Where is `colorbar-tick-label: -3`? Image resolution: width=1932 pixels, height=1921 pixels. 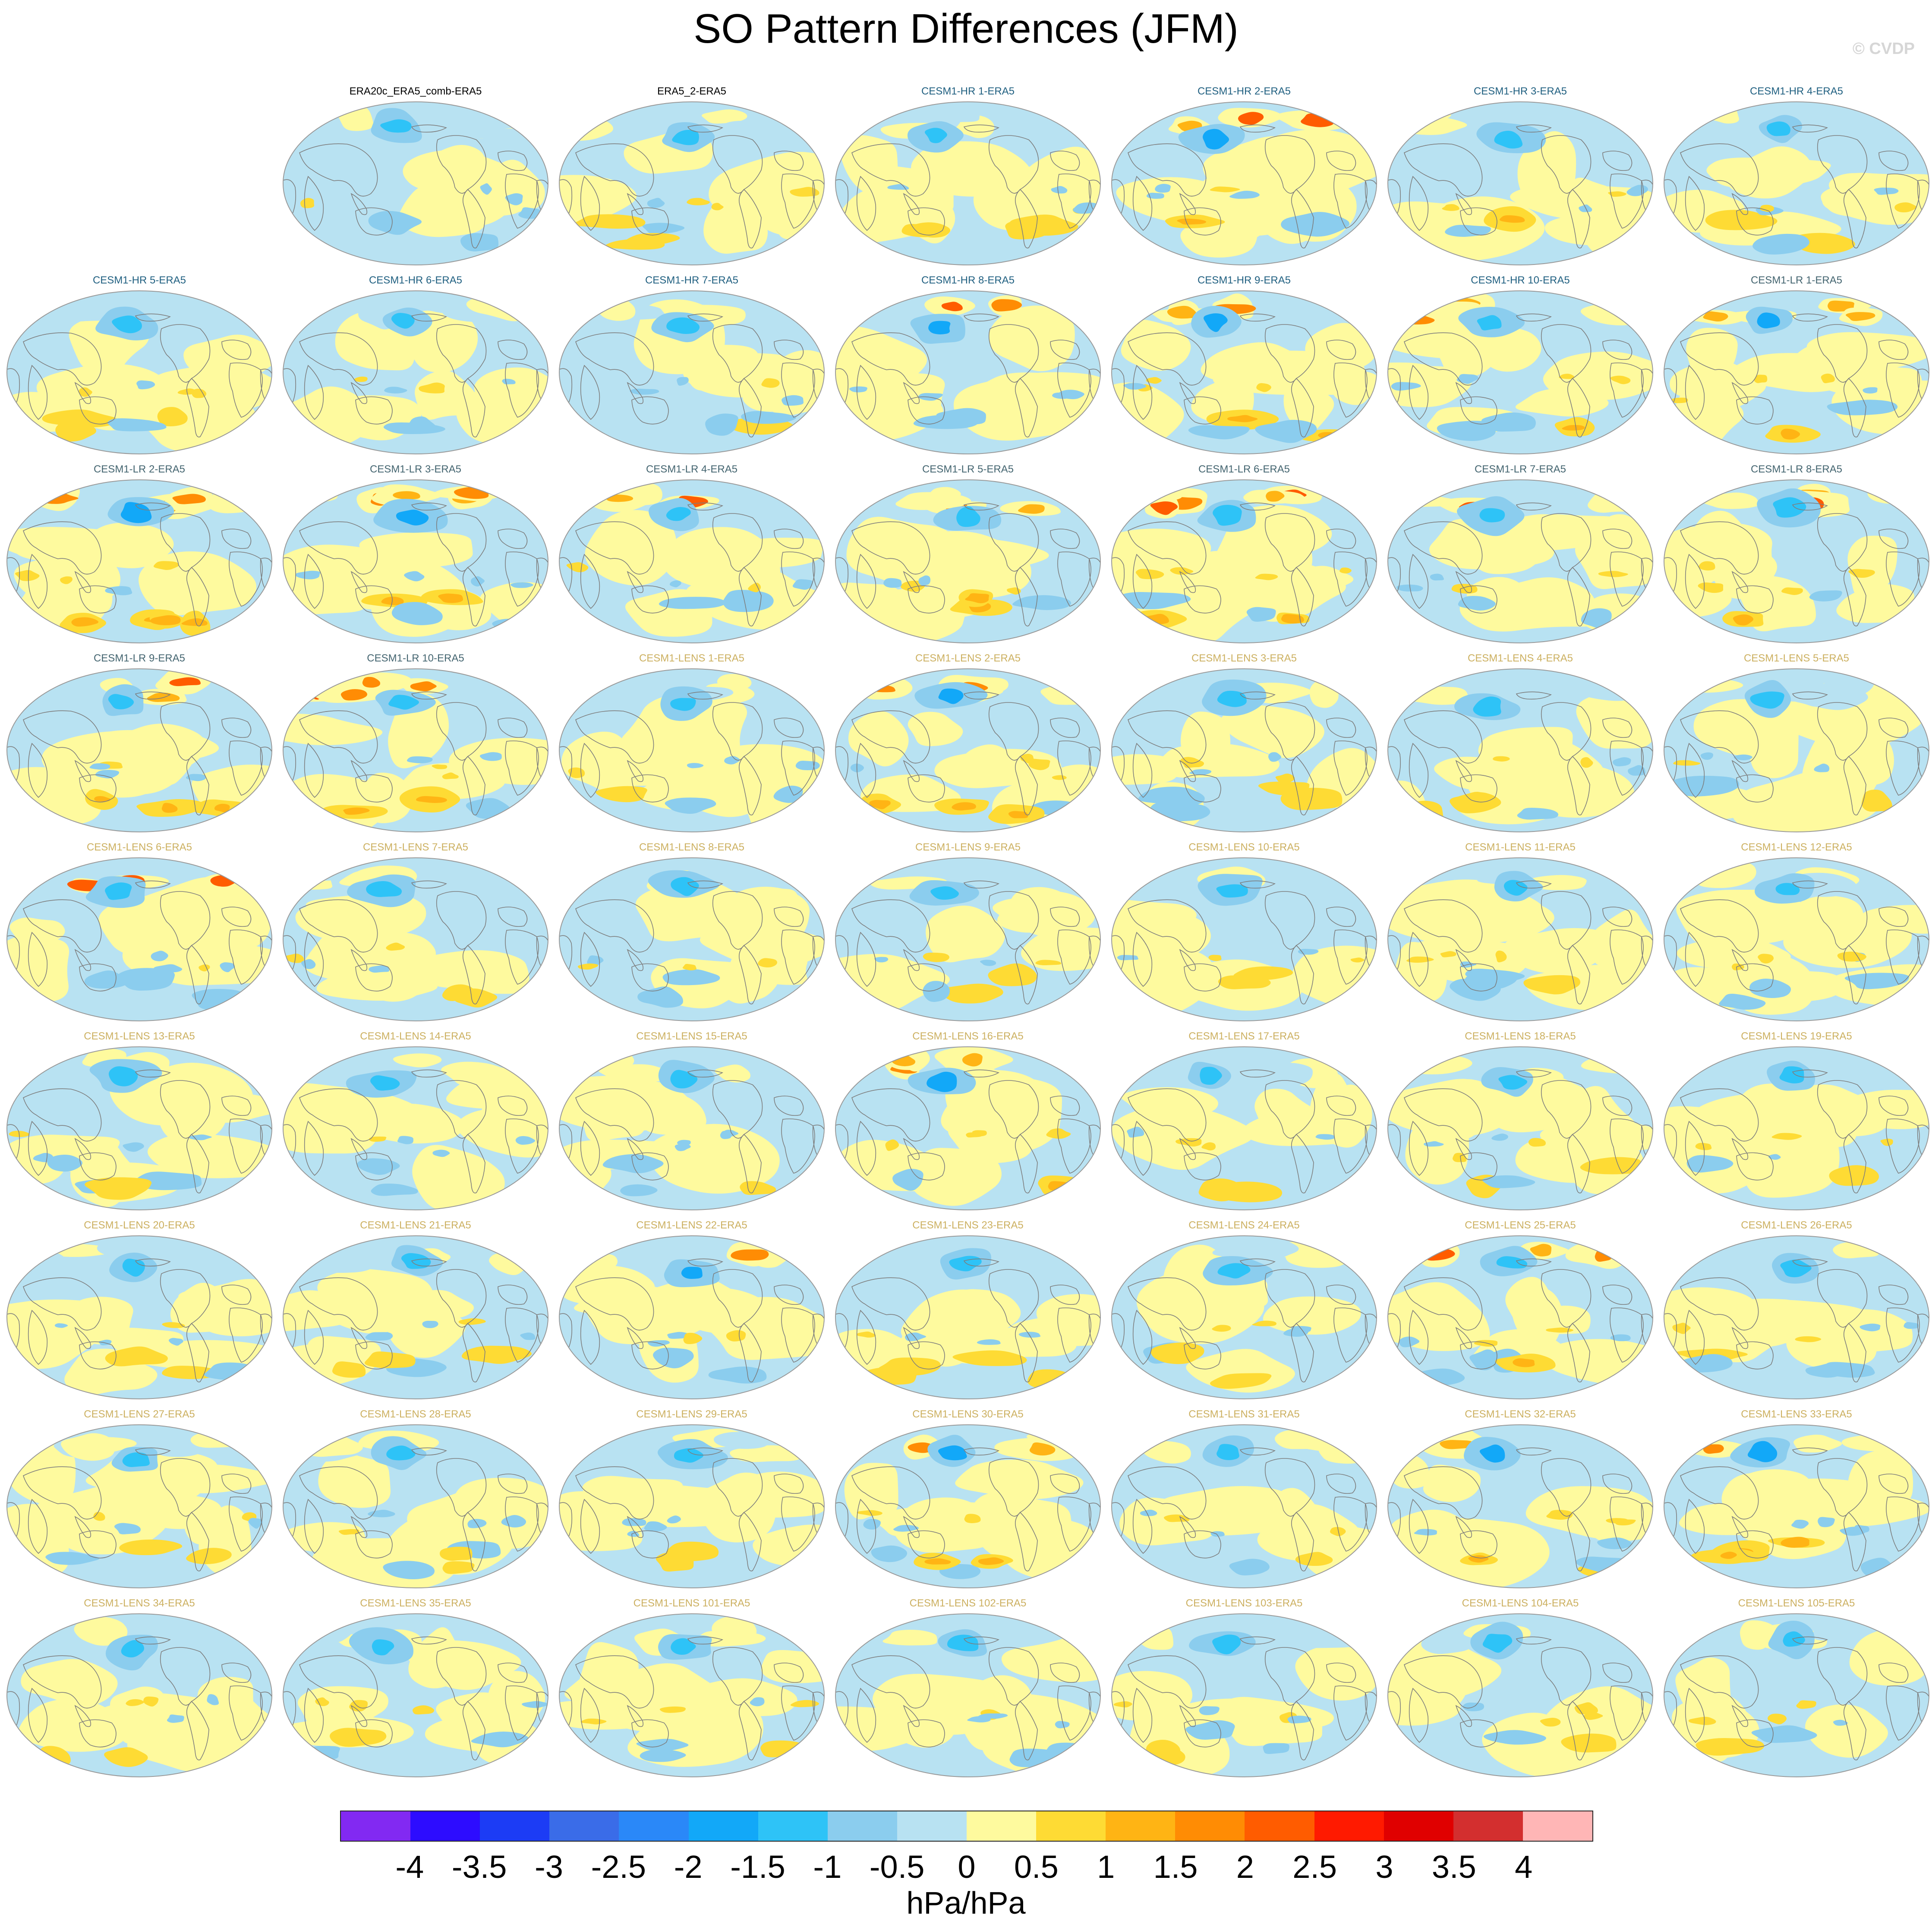
colorbar-tick-label: -3 is located at coordinates (549, 1867).